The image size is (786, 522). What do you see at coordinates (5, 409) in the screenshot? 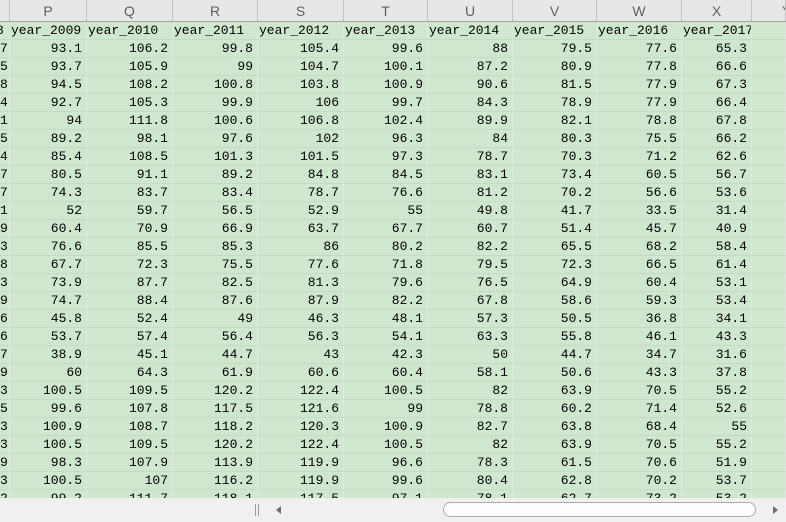
I see `cell-stub: 5` at bounding box center [5, 409].